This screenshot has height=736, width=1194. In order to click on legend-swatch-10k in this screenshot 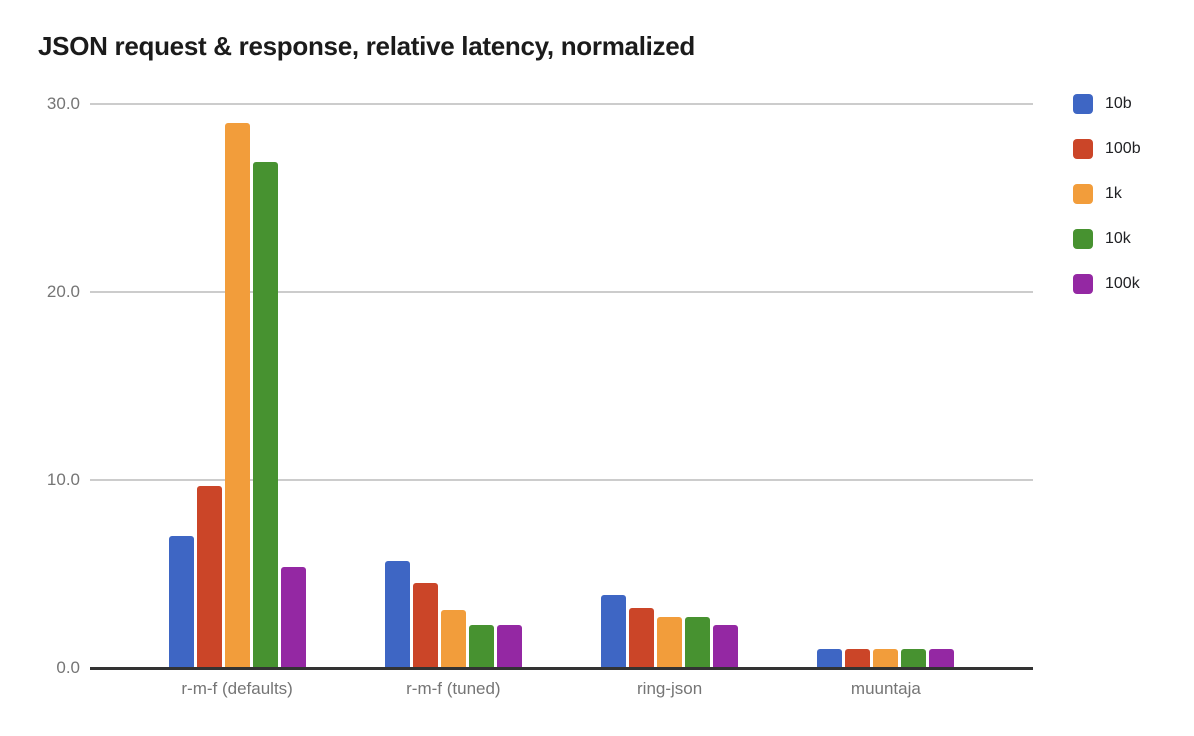, I will do `click(1083, 239)`.